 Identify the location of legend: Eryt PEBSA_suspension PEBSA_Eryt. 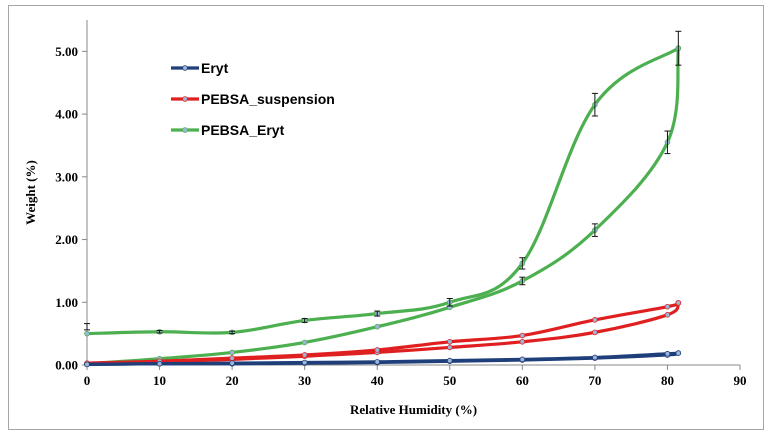
(253, 99).